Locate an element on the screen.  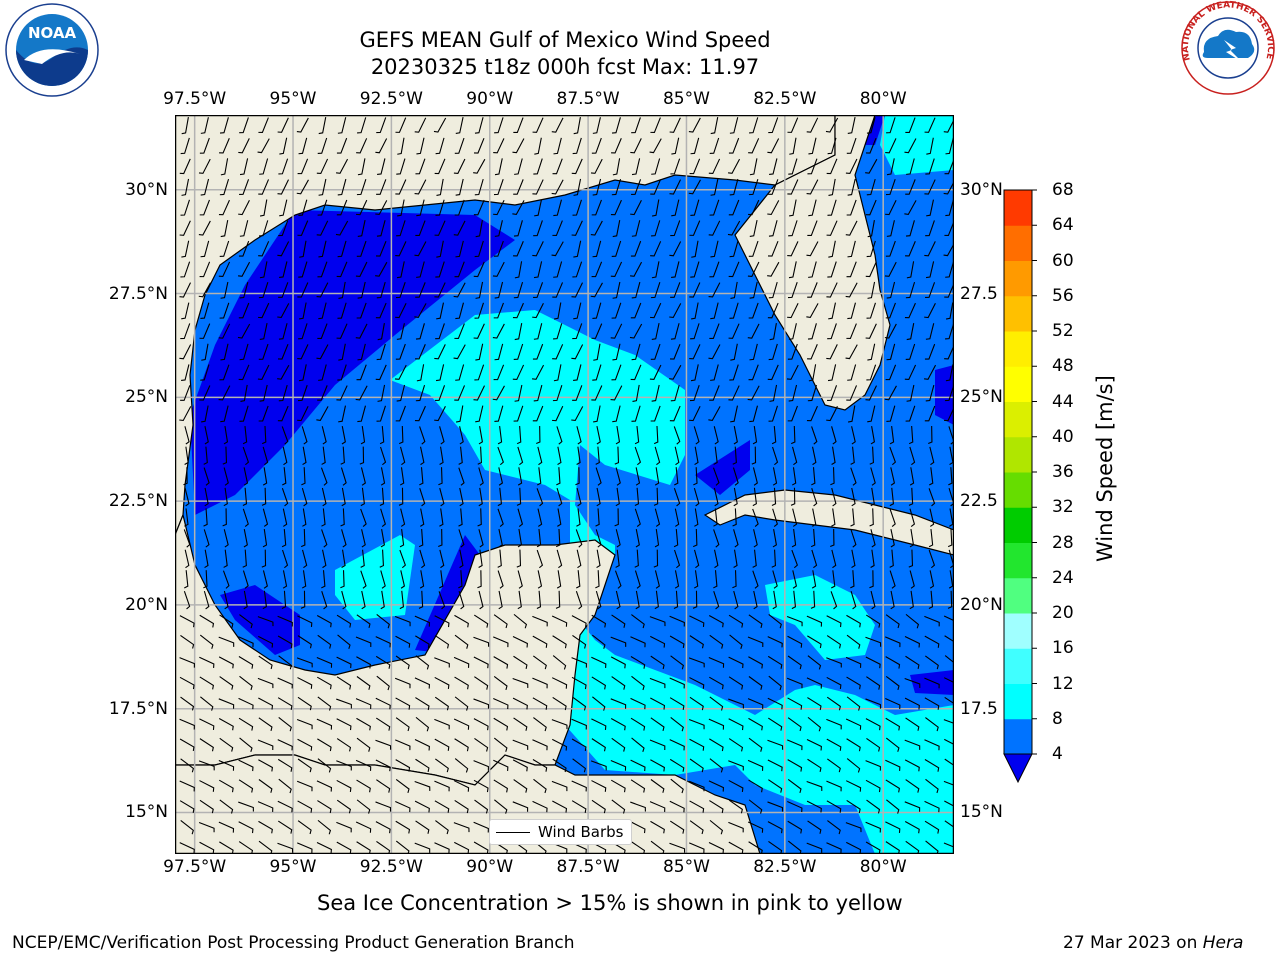
colorbar-tick-label: 36 is located at coordinates (1063, 472).